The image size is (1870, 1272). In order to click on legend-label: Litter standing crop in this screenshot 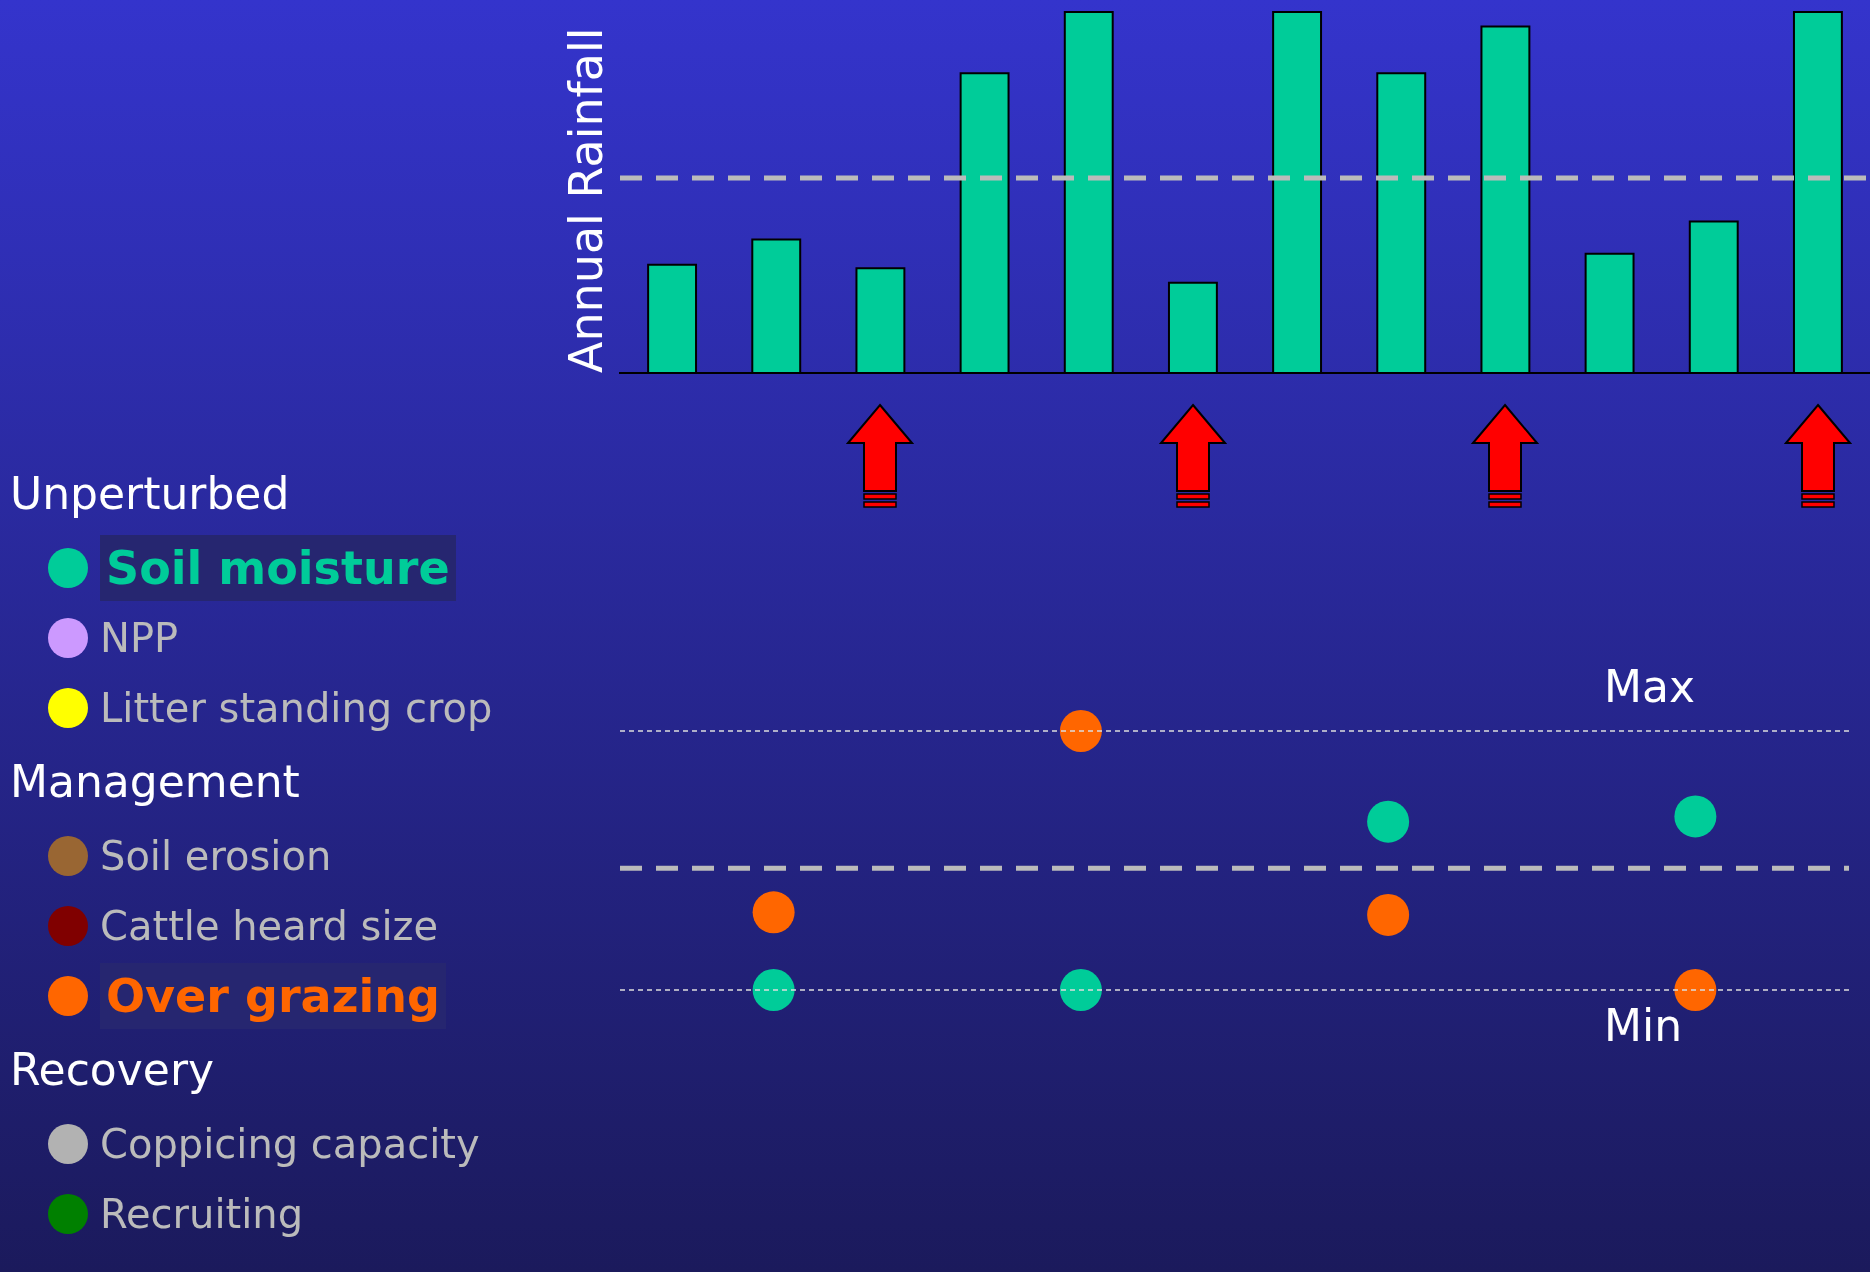, I will do `click(296, 708)`.